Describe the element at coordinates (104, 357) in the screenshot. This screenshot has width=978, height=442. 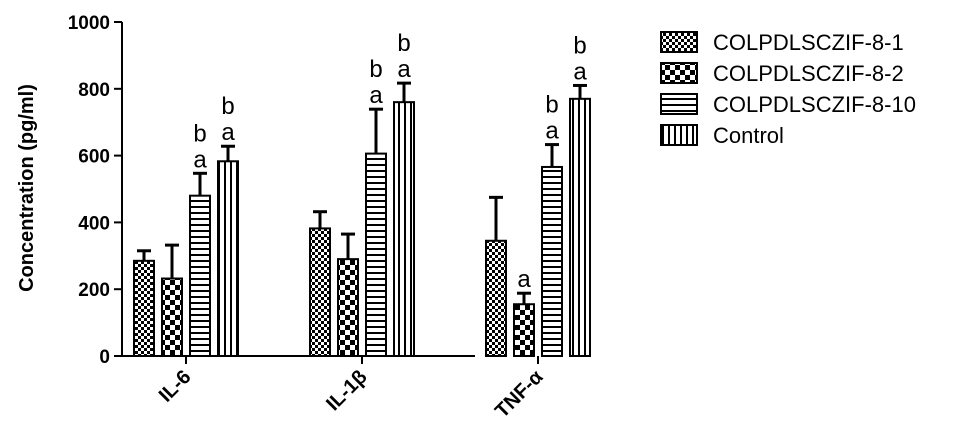
I see `y-tick-label: 0` at that location.